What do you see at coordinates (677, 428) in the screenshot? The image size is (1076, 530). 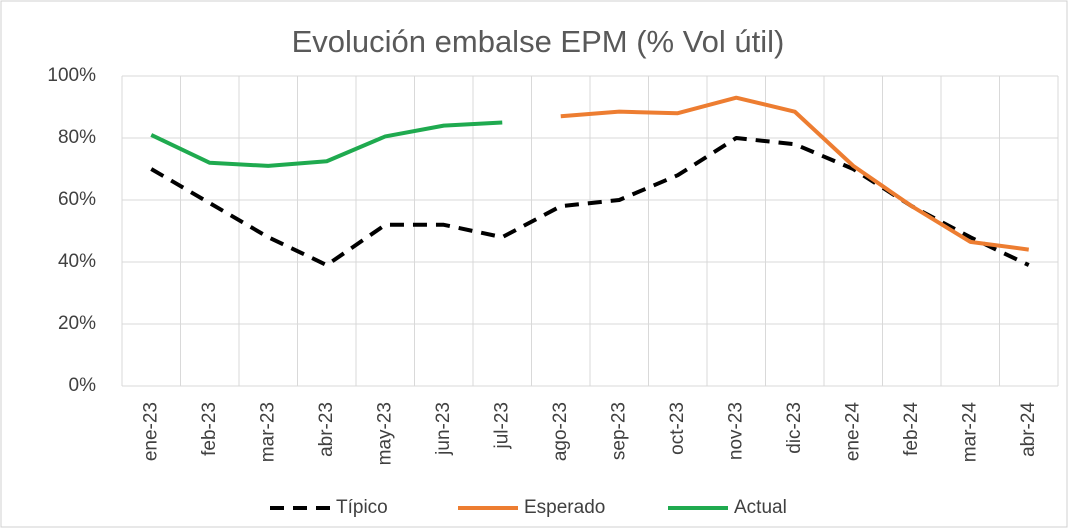 I see `x-tick-label: oct-23` at bounding box center [677, 428].